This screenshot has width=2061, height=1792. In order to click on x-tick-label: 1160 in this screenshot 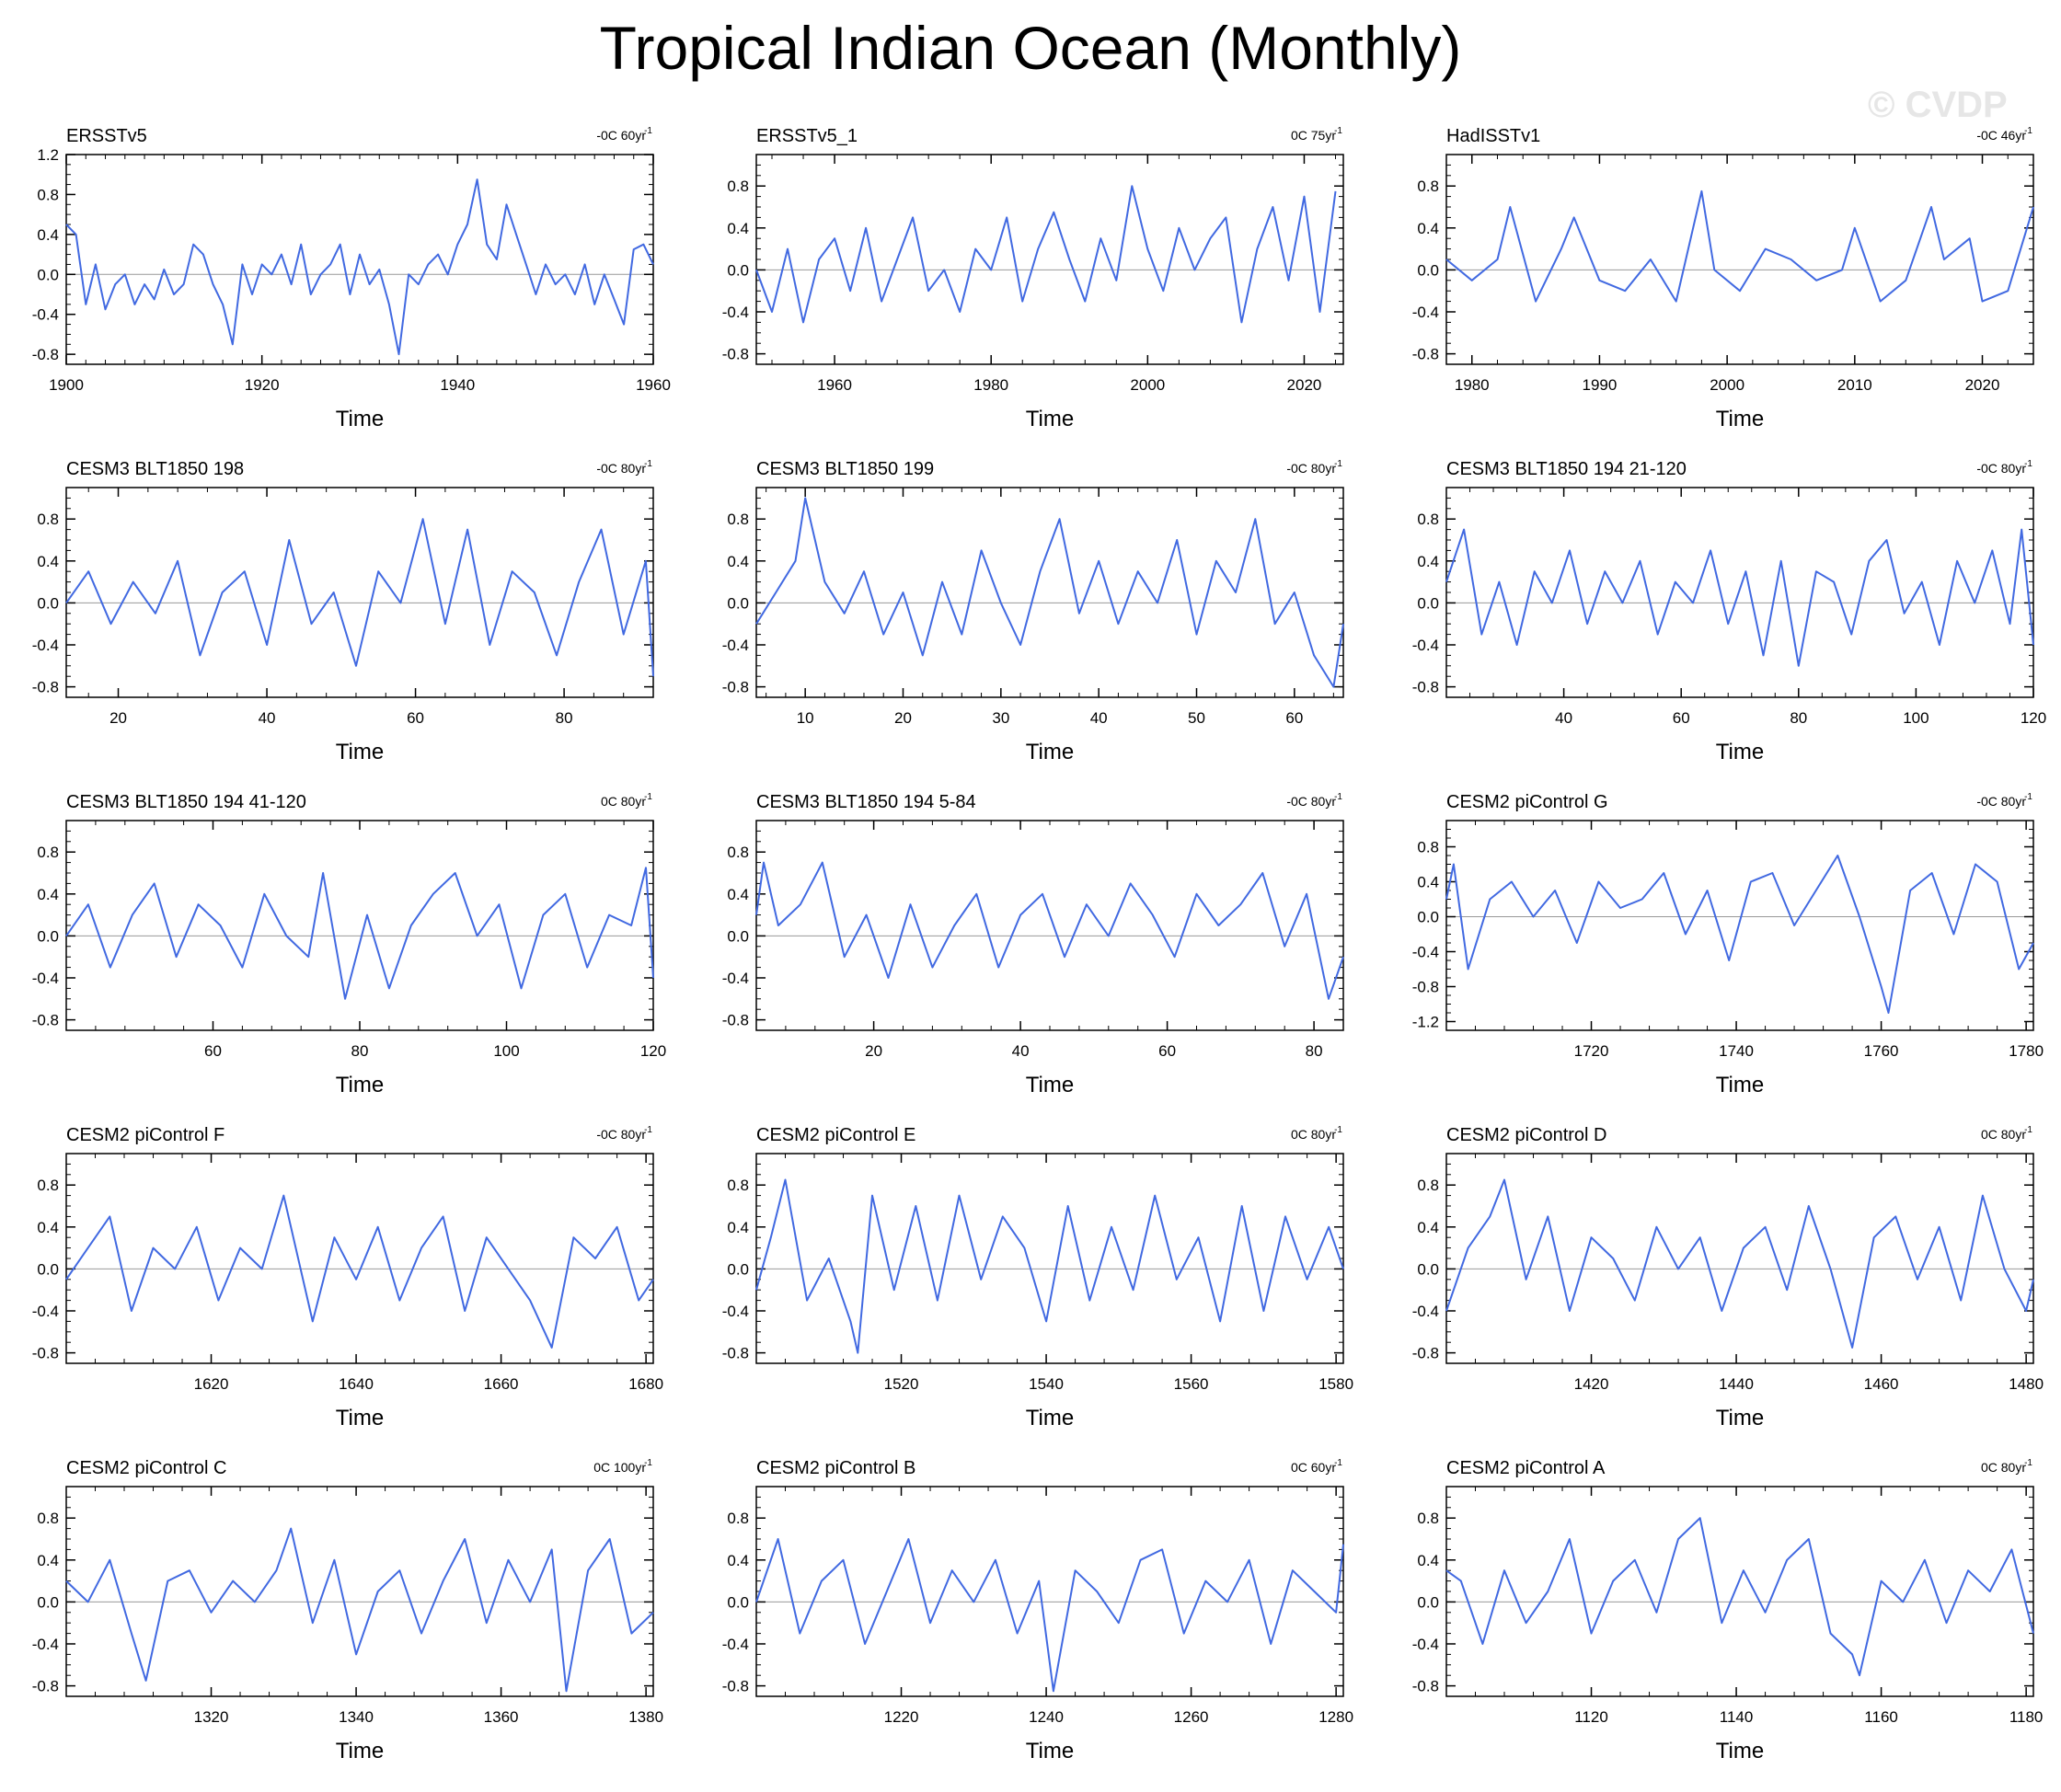, I will do `click(1881, 1717)`.